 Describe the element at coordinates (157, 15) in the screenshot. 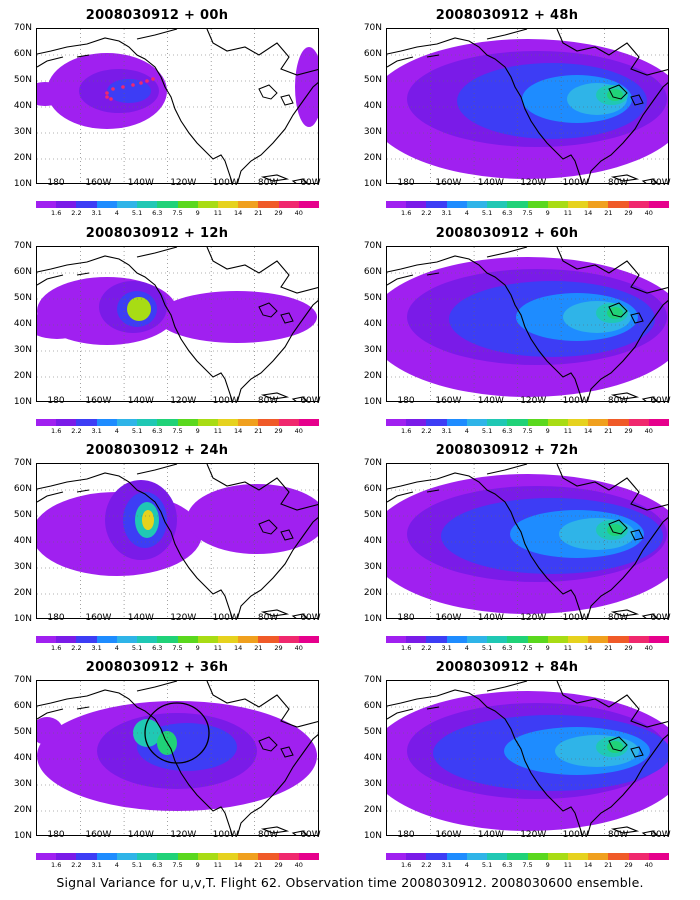

I see `panel-title: 2008030912 + 00h` at that location.